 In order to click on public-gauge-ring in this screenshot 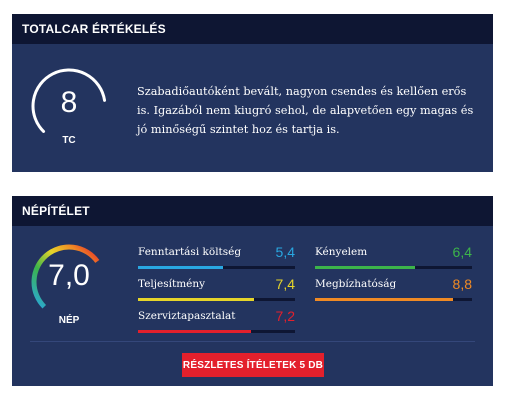, I will do `click(65, 276)`.